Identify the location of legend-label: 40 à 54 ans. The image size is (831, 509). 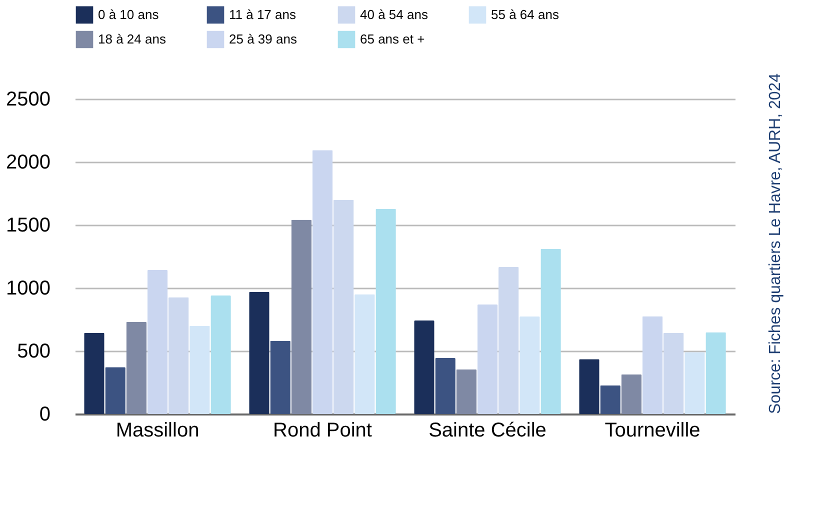
(394, 14).